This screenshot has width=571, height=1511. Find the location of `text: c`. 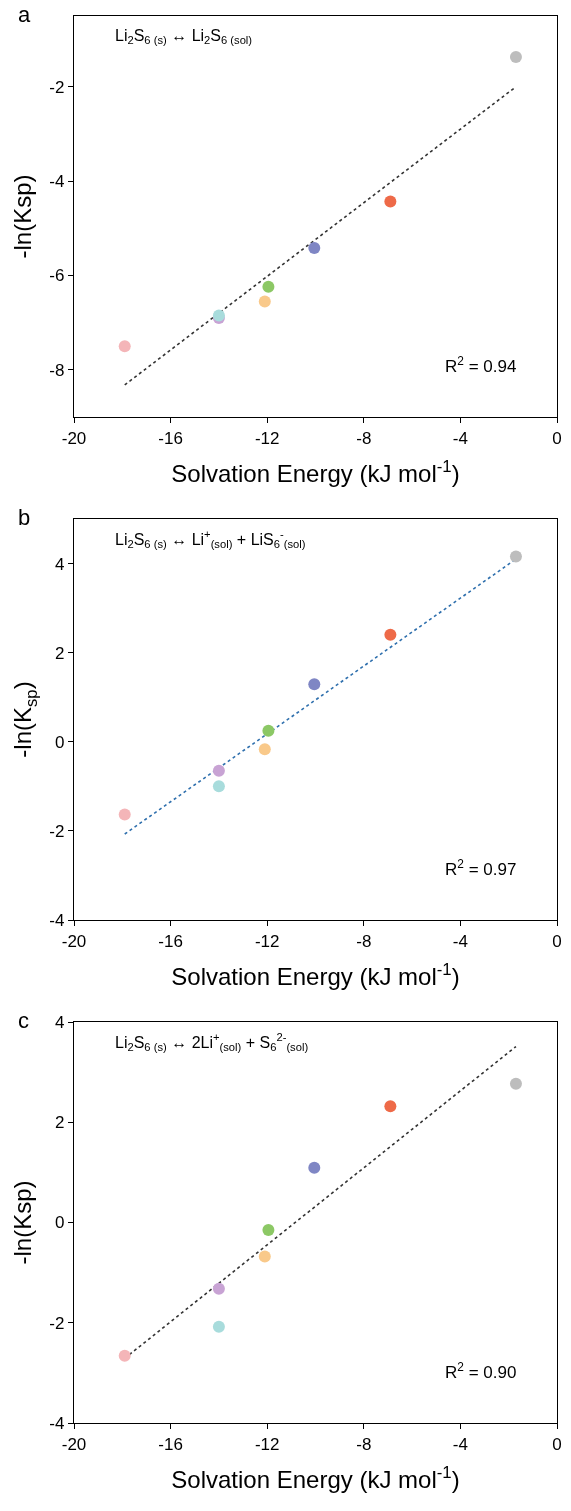

text: c is located at coordinates (23, 1020).